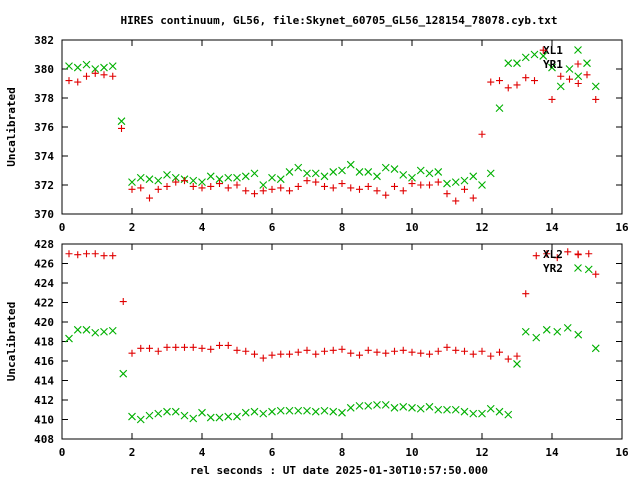 This screenshot has height=480, width=640. Describe the element at coordinates (481, 452) in the screenshot. I see `bottom-x-tick-label: 12` at that location.